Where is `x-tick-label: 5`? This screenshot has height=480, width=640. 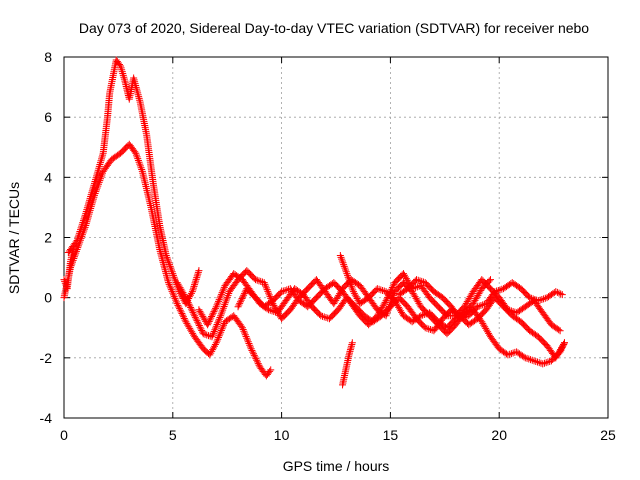
x-tick-label: 5 is located at coordinates (173, 435).